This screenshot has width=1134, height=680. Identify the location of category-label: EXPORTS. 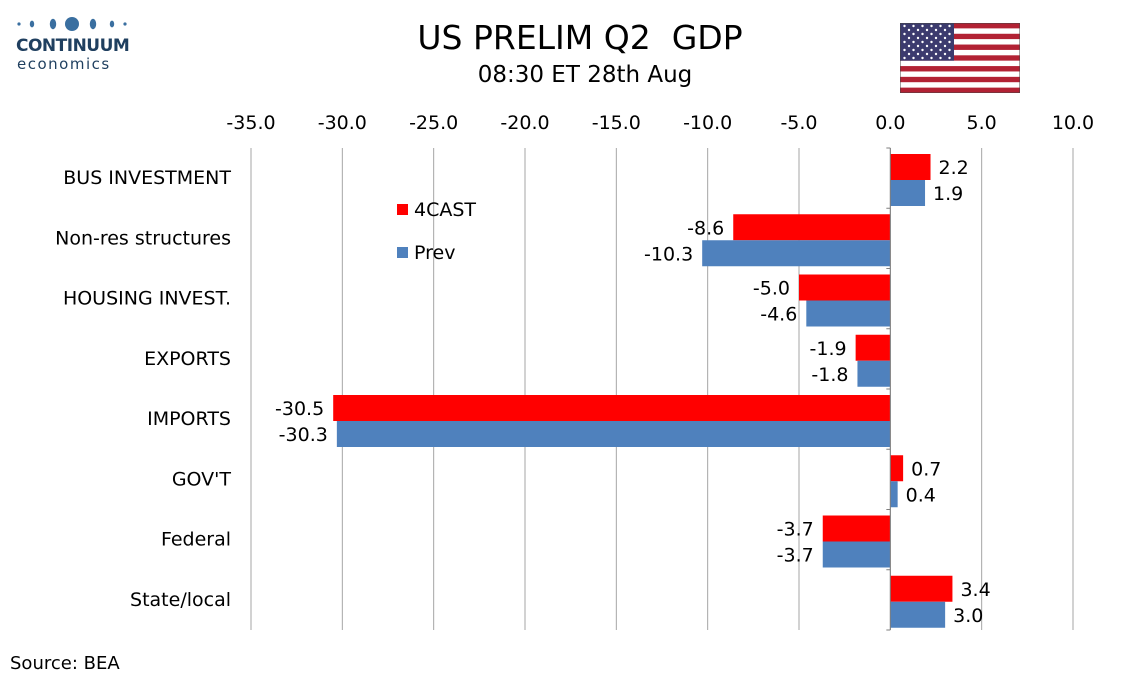
(187, 359).